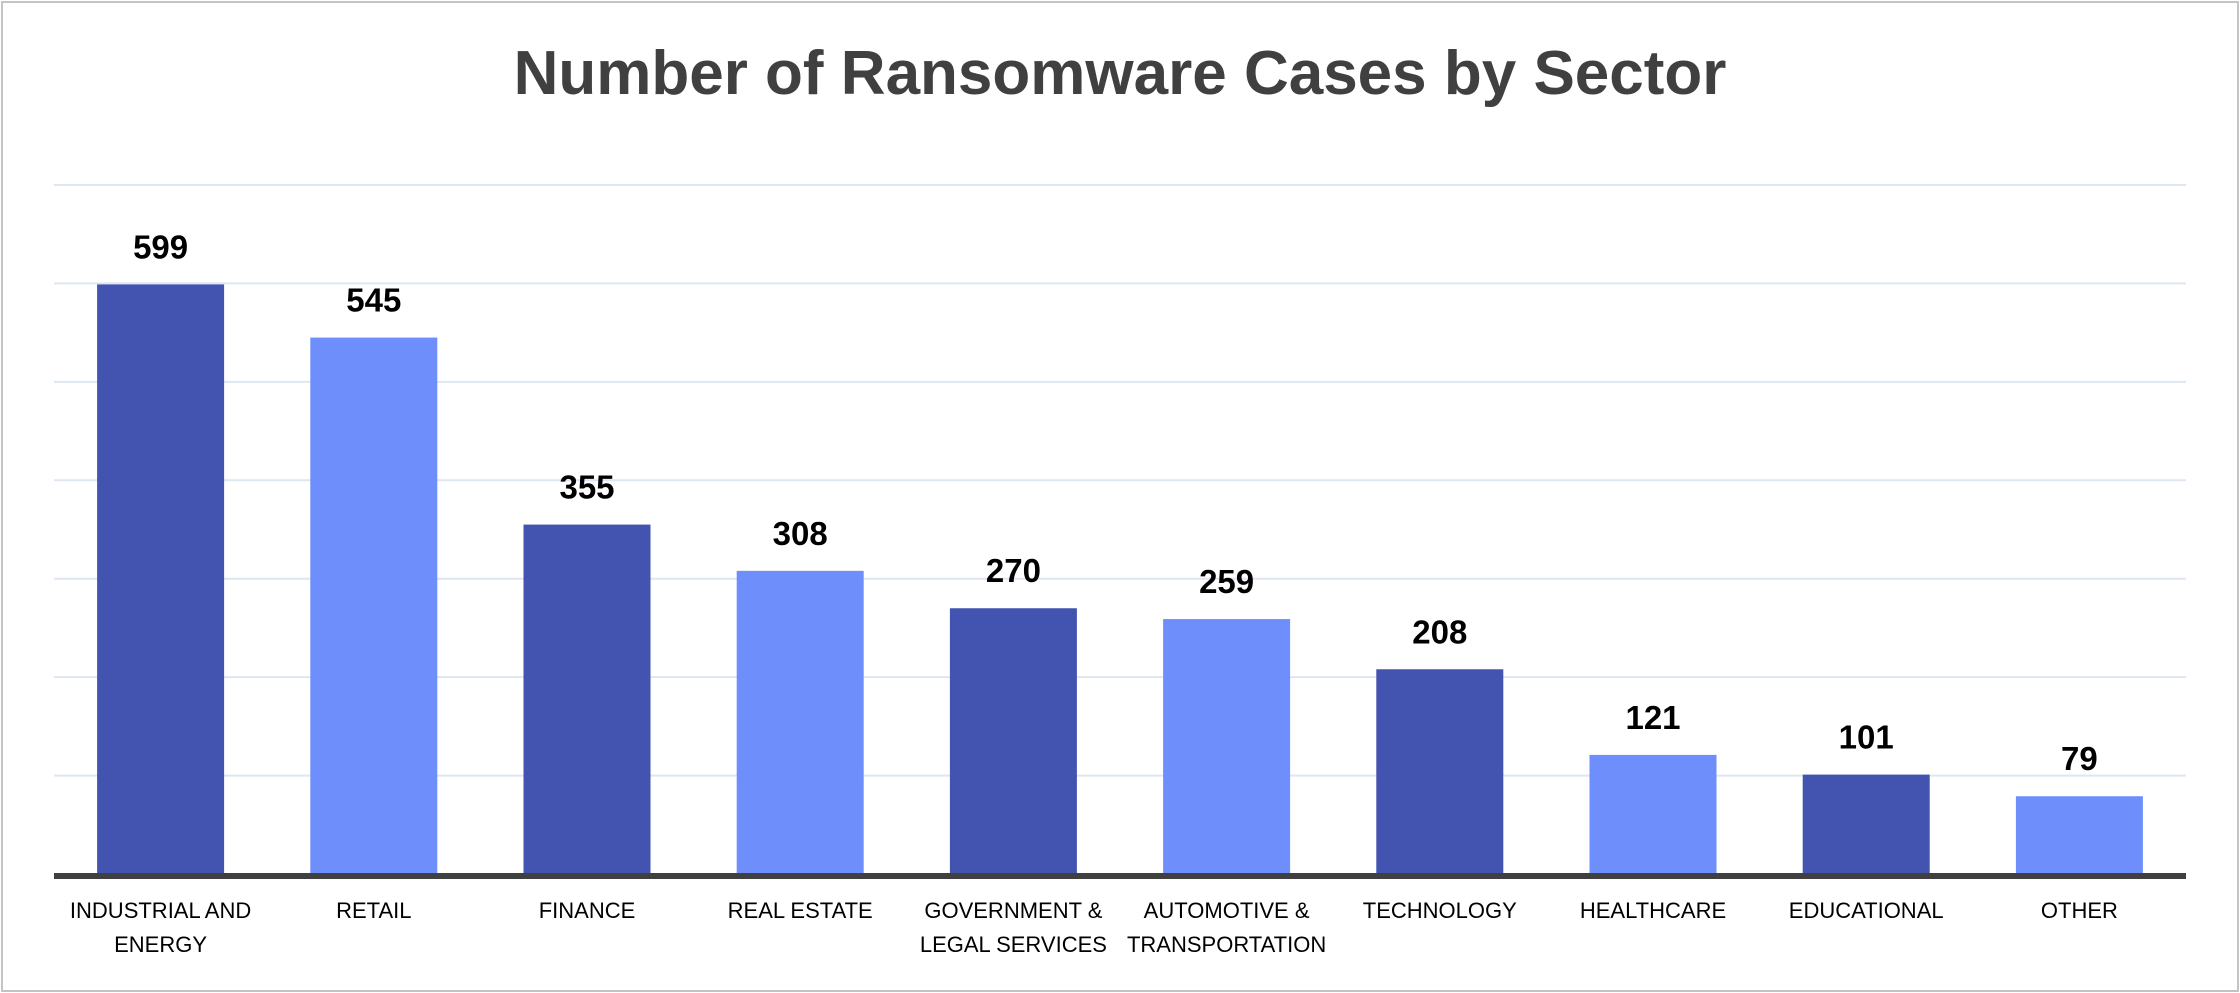 This screenshot has height=993, width=2240. I want to click on category-label: FINANCE, so click(587, 910).